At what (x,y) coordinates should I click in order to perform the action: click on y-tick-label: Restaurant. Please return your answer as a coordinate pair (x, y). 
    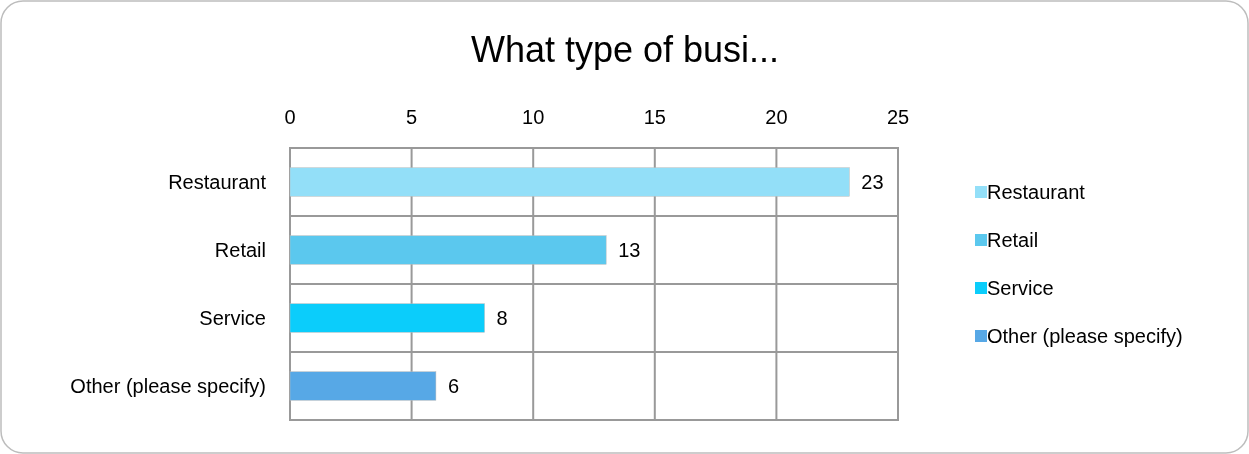
    Looking at the image, I should click on (217, 182).